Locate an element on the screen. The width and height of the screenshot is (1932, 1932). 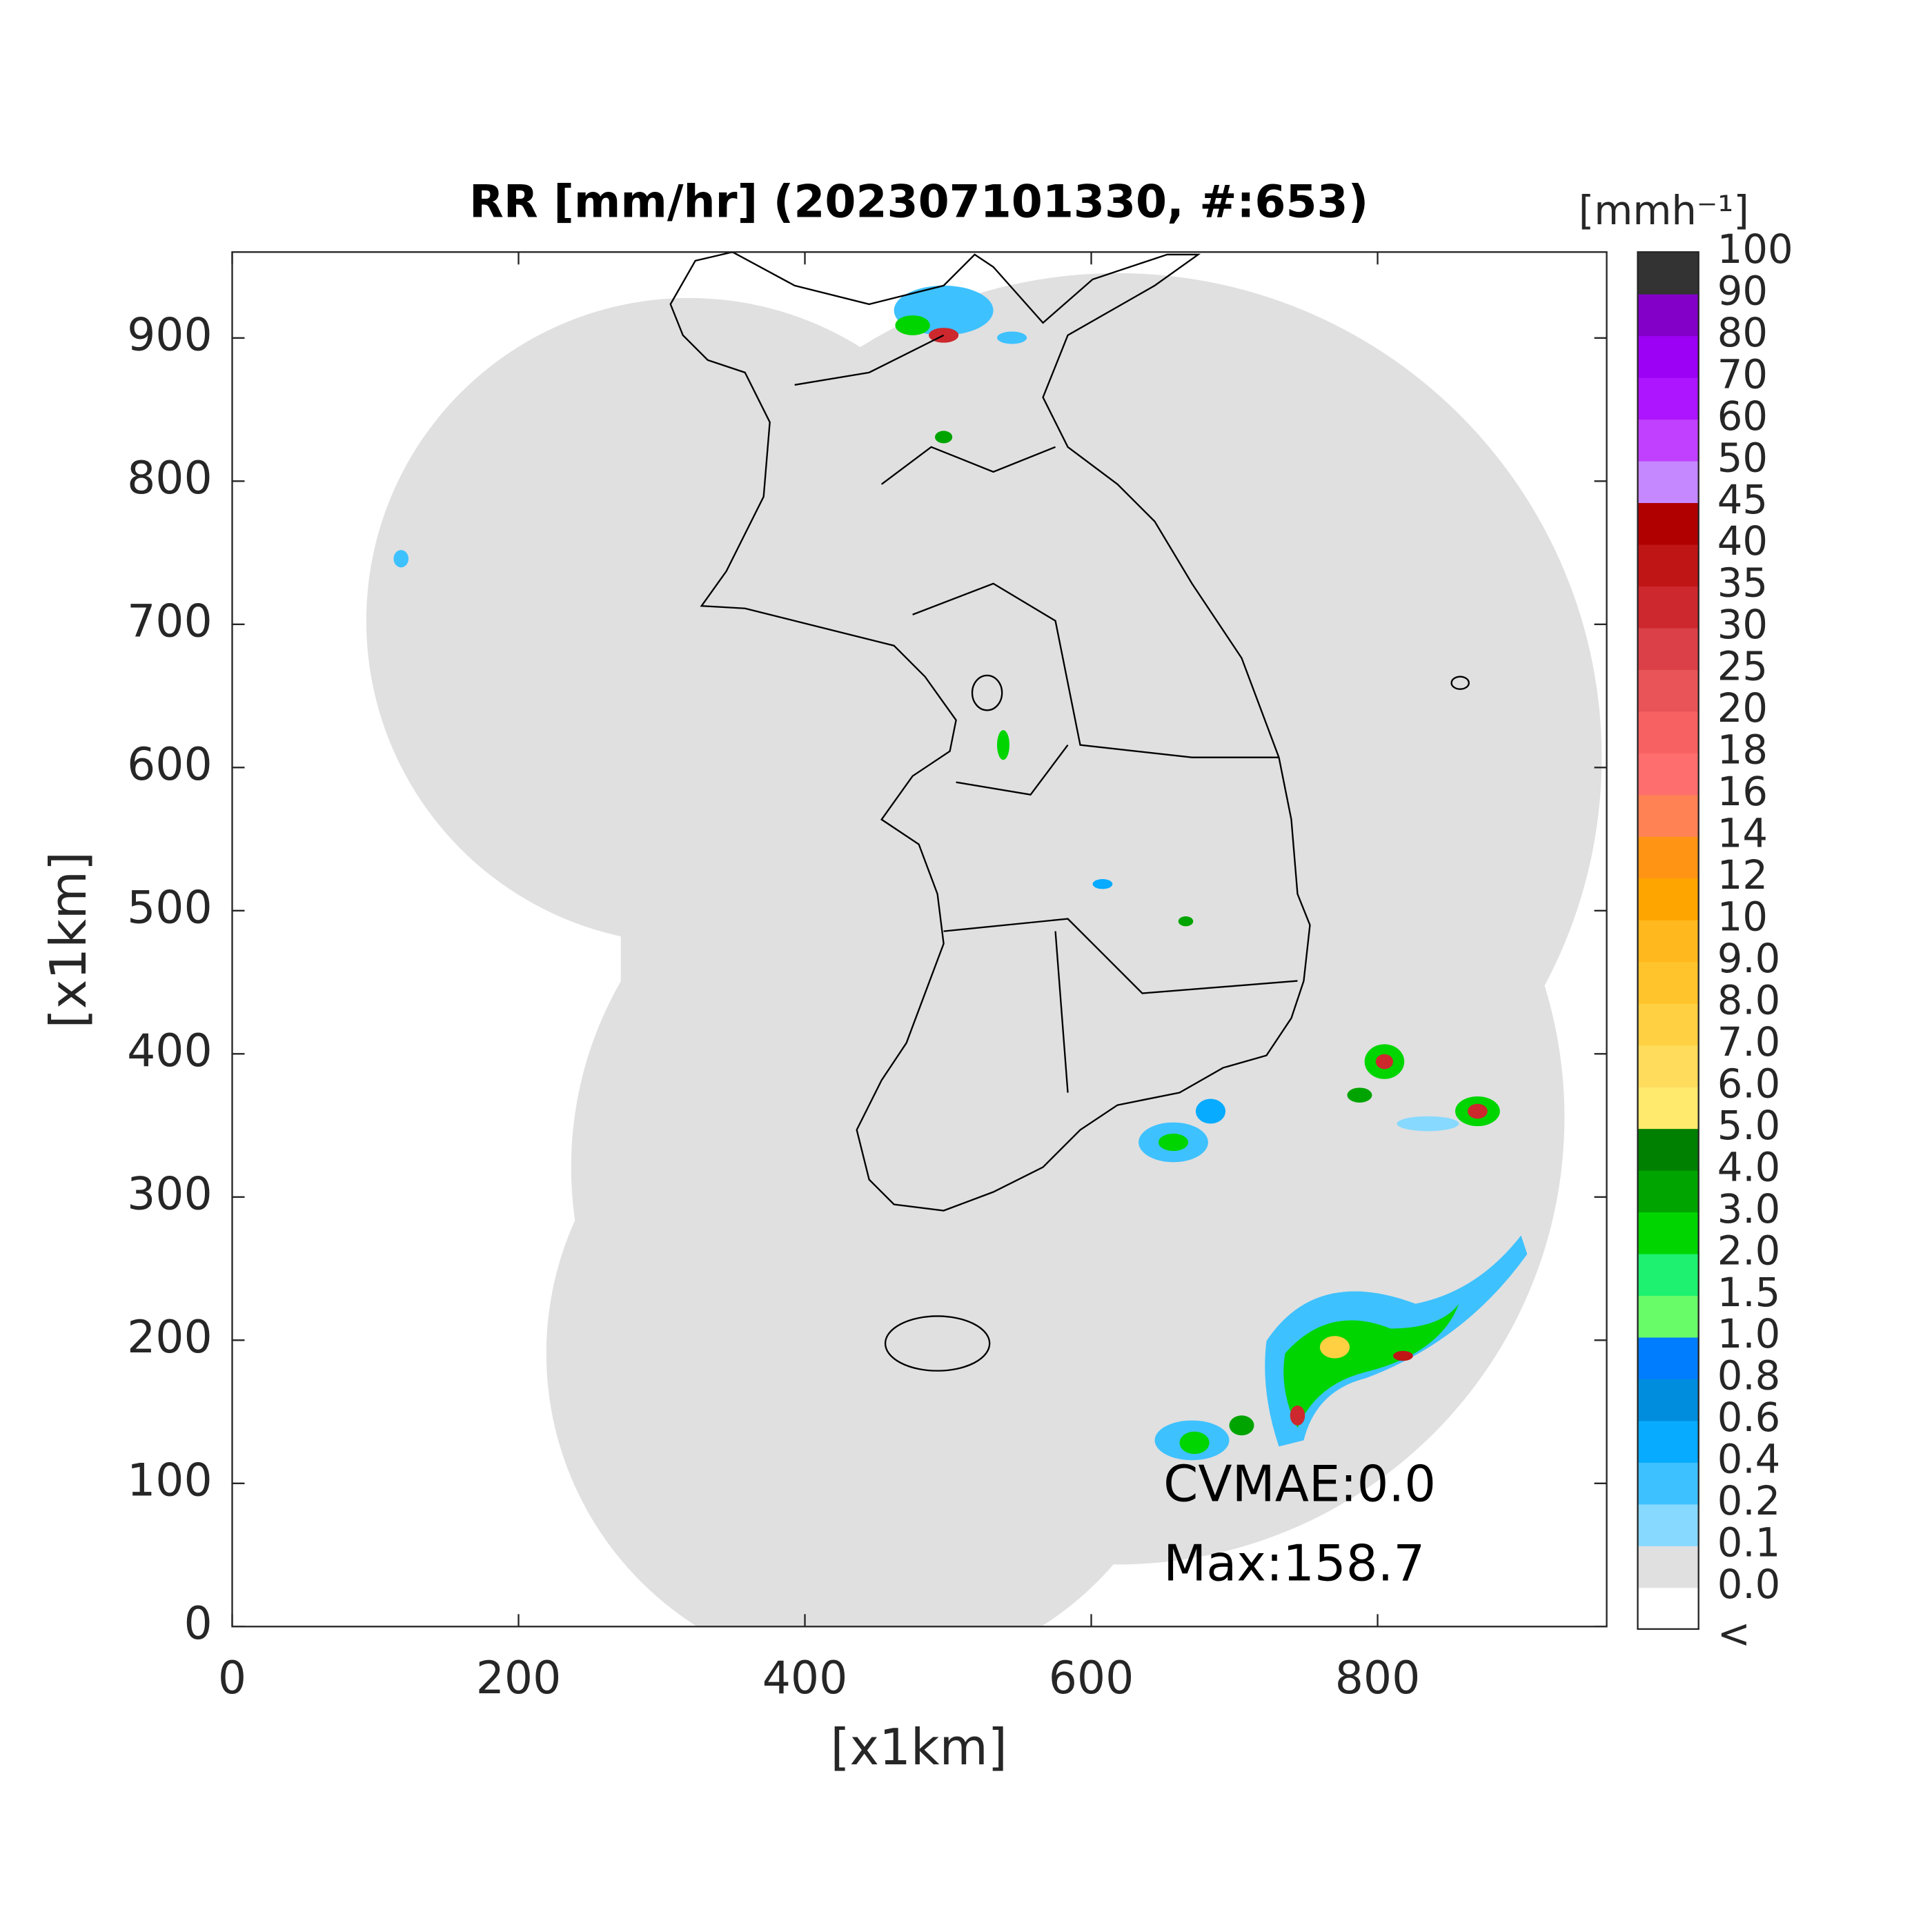
map-title: RR [mm/hr] (202307101330, #:653) is located at coordinates (918, 202).